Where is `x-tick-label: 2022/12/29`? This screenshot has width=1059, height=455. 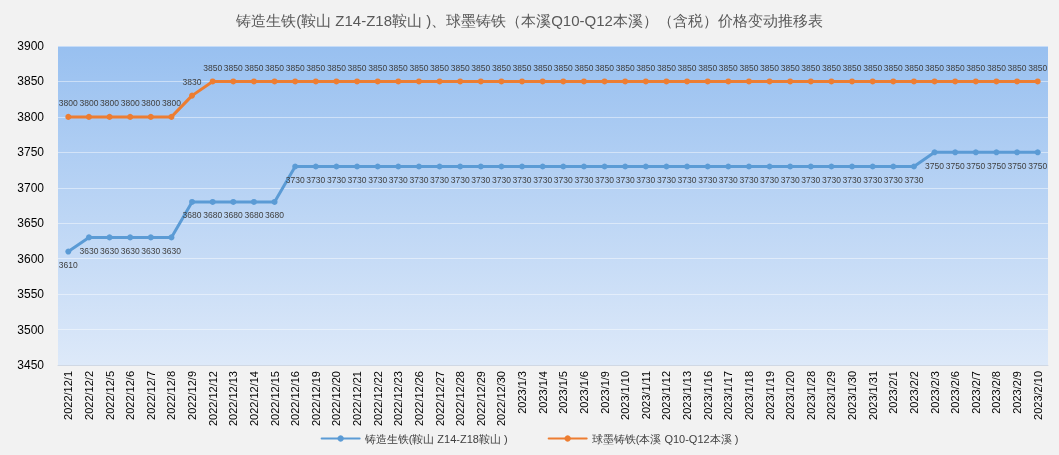
x-tick-label: 2022/12/29 is located at coordinates (480, 399).